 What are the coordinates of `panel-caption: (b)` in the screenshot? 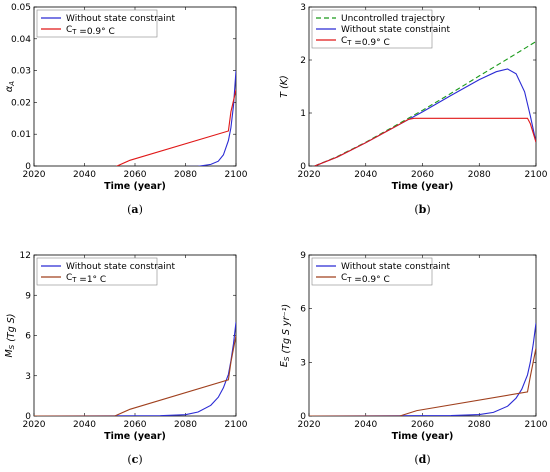 It's located at (422, 209).